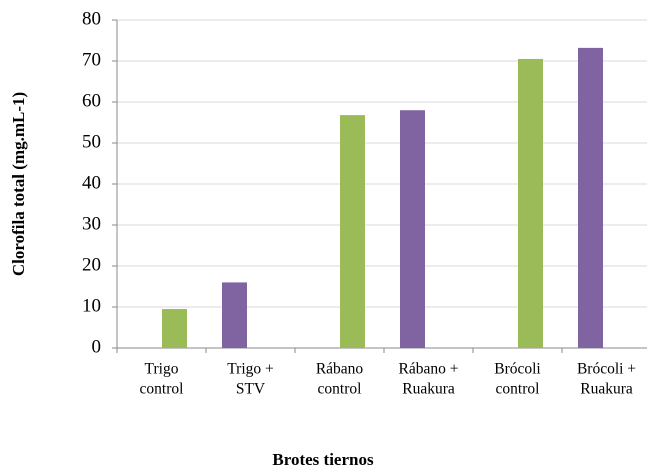 This screenshot has height=467, width=647. Describe the element at coordinates (91, 100) in the screenshot. I see `y-tick-label: 60` at that location.